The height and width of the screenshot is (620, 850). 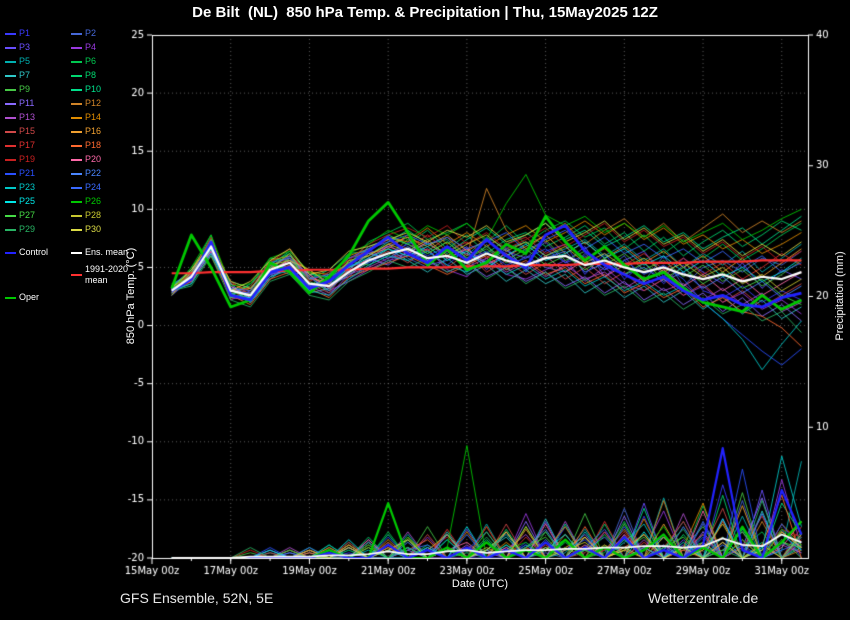 I want to click on legend-label: P10, so click(x=93, y=89).